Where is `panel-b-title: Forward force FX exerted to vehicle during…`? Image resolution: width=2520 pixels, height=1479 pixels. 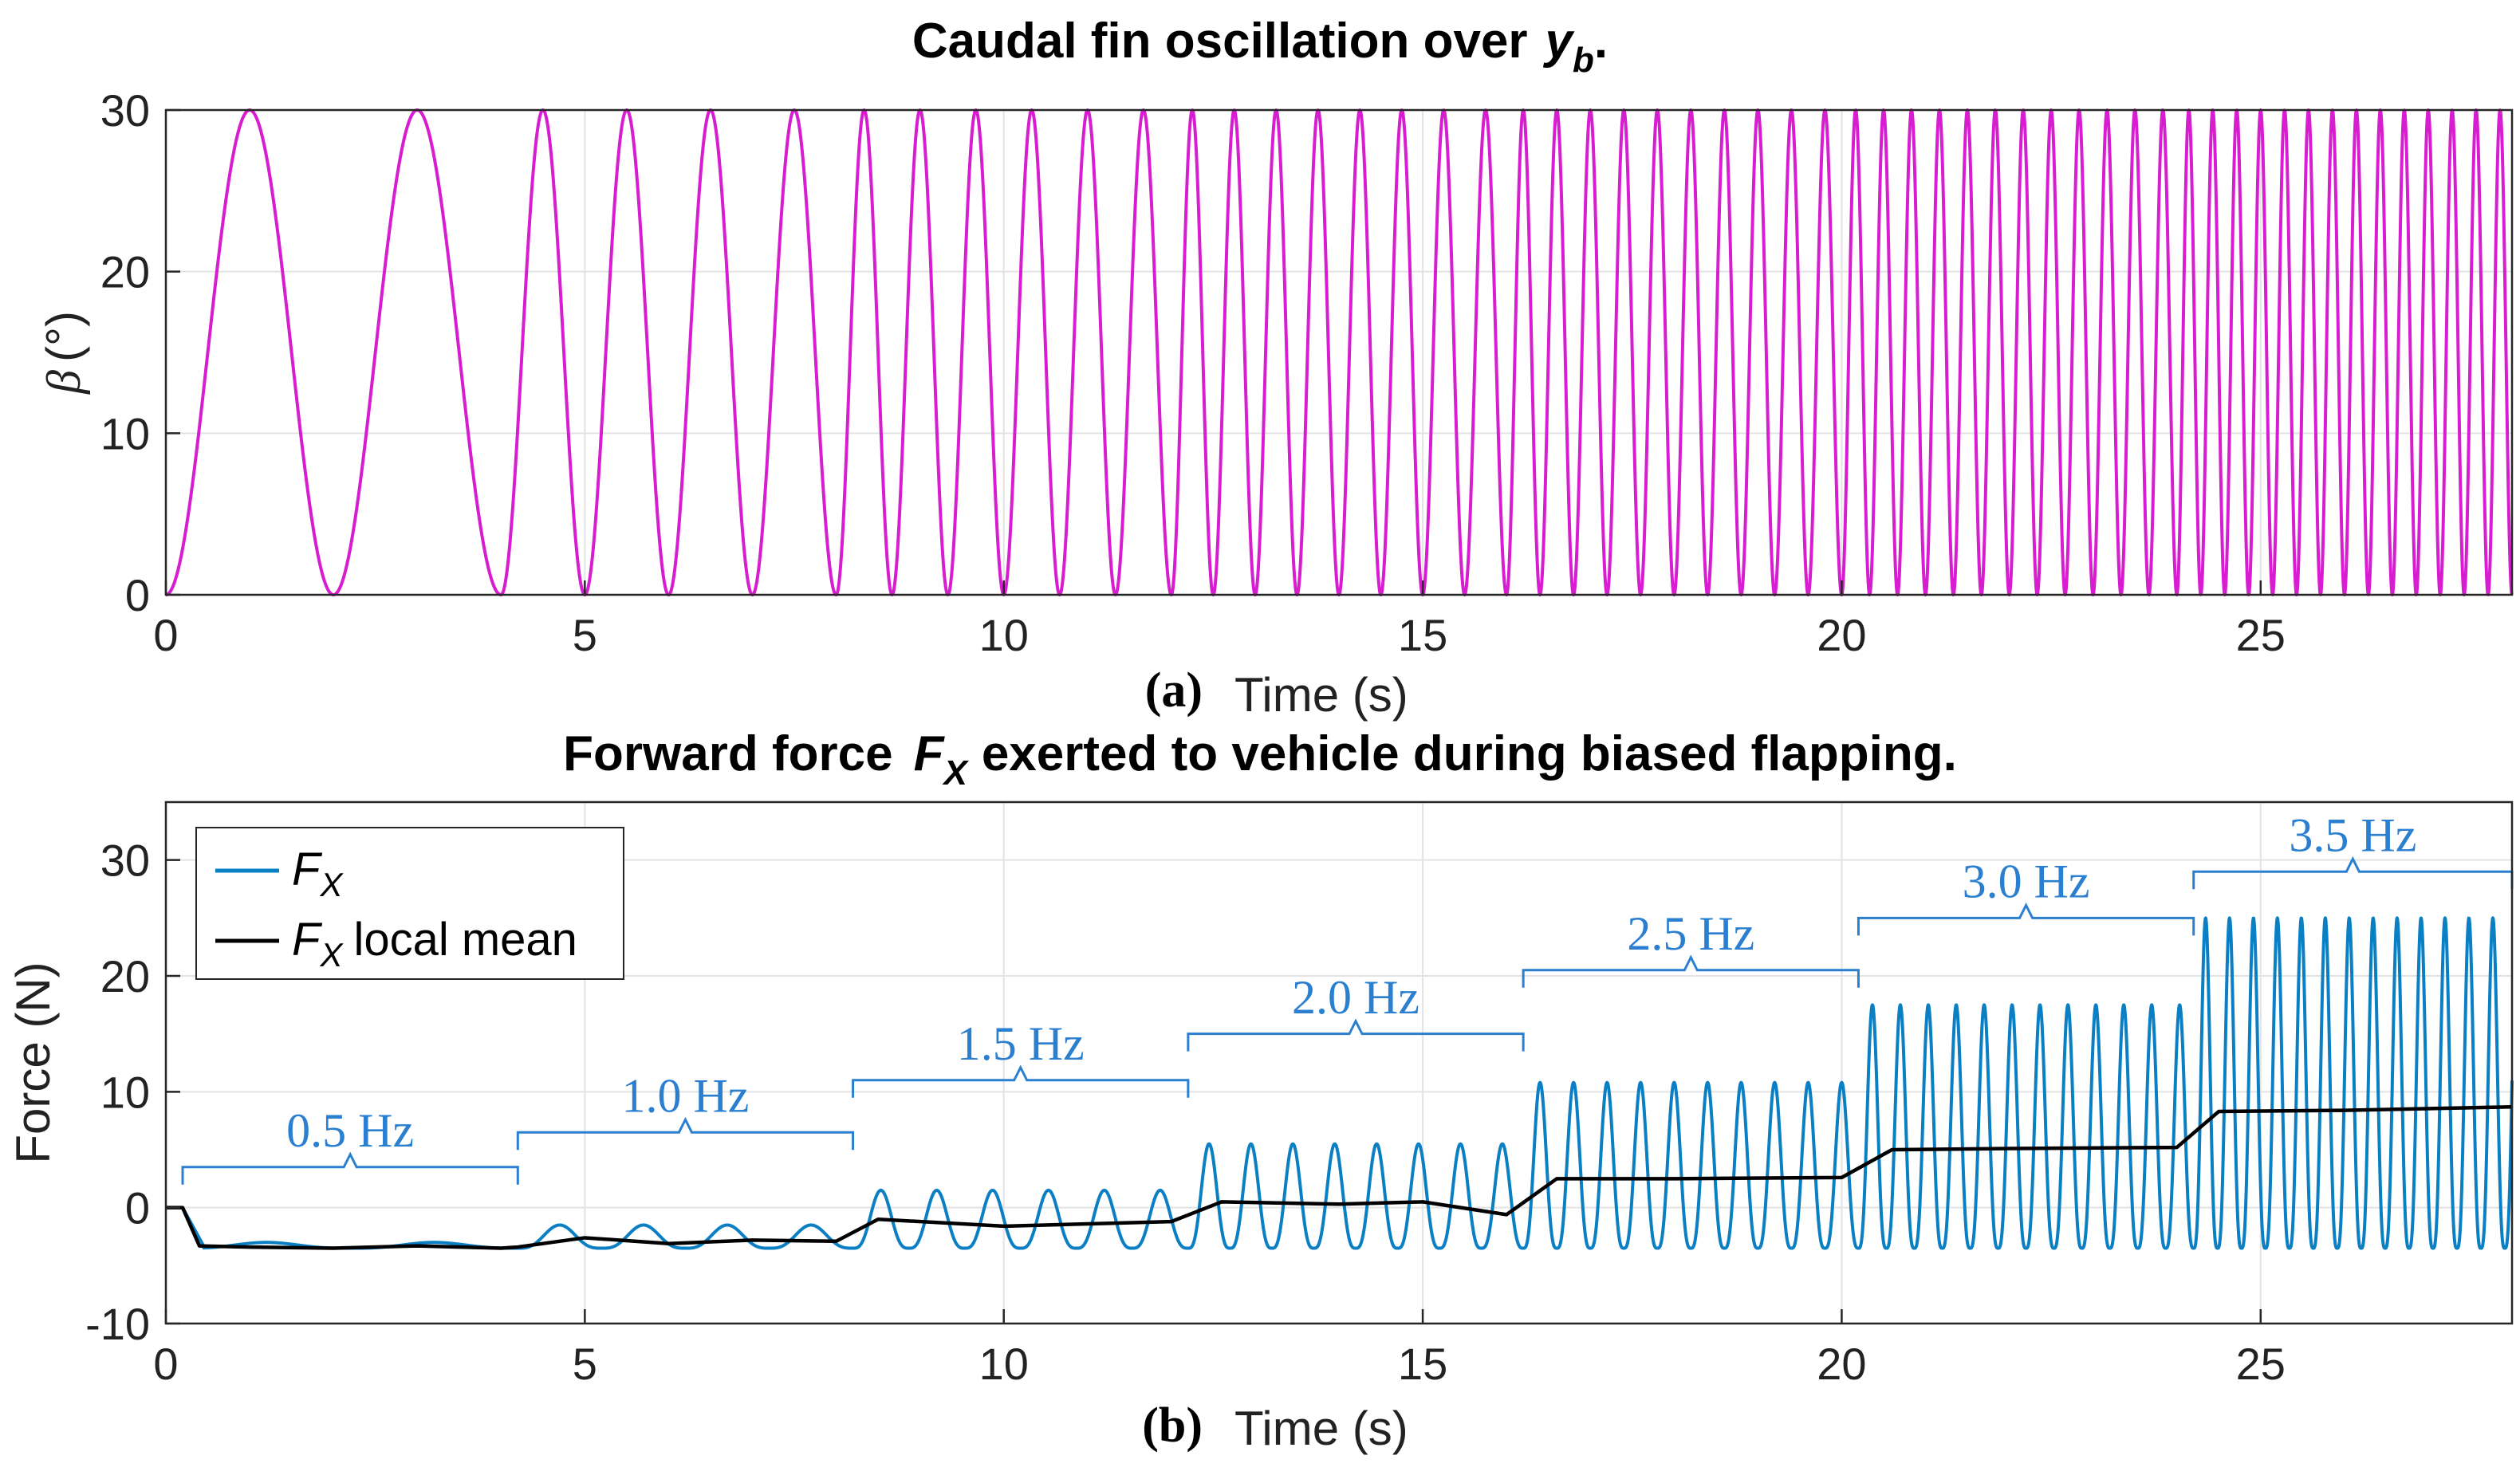 panel-b-title: Forward force FX exerted to vehicle during… is located at coordinates (1260, 760).